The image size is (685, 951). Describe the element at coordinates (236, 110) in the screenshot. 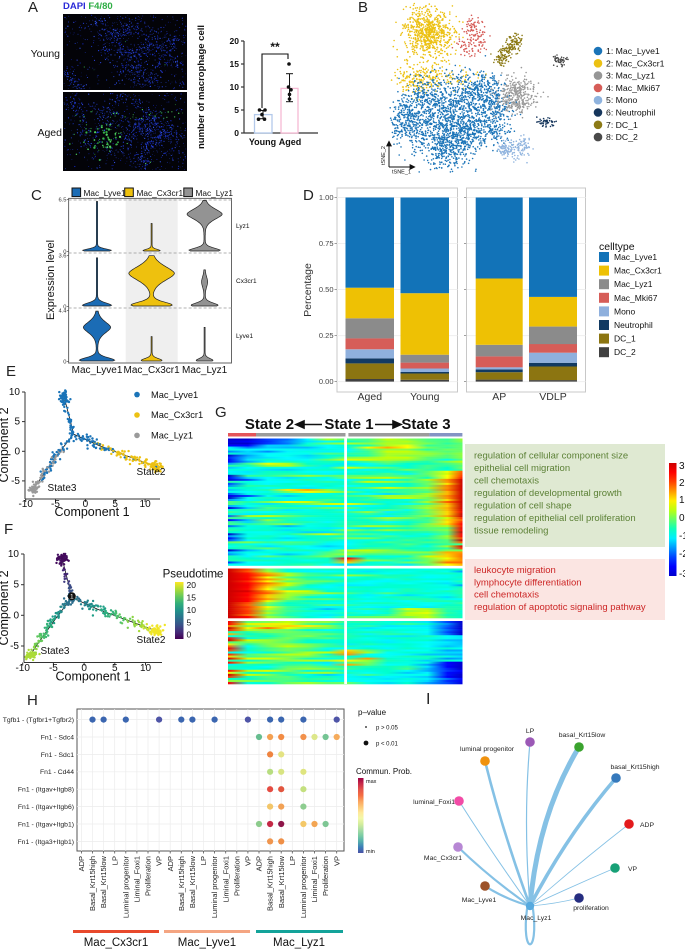

I see `svg-text: 5` at that location.